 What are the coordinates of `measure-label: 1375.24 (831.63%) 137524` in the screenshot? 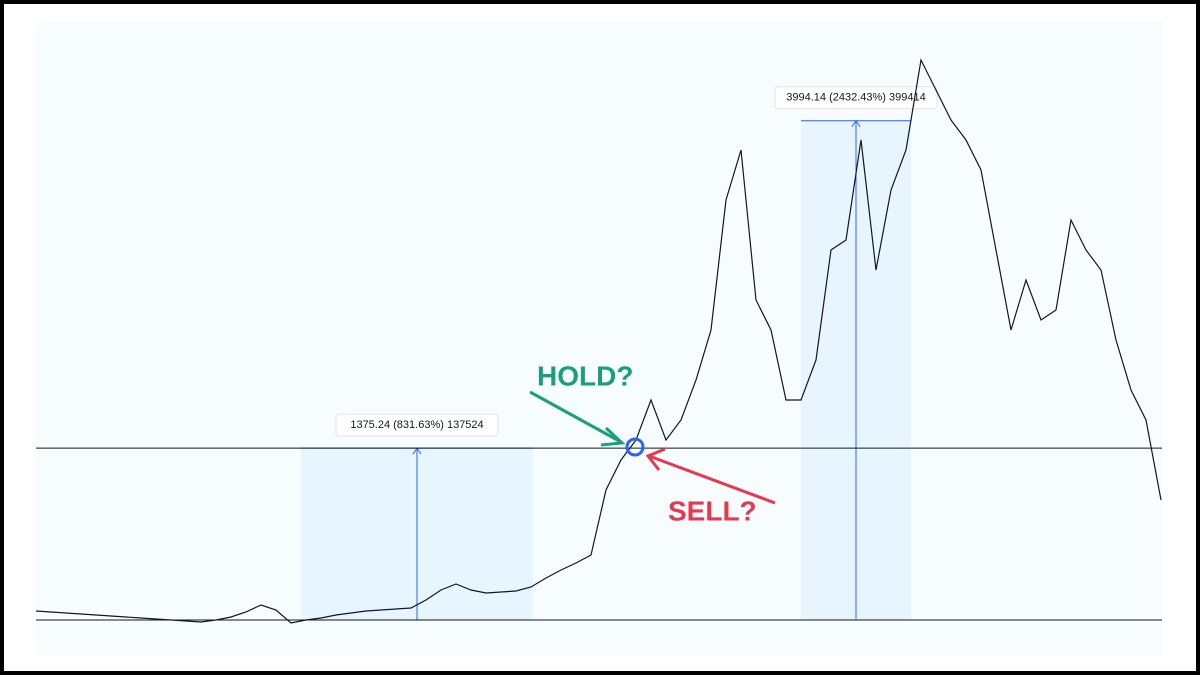 It's located at (416, 425).